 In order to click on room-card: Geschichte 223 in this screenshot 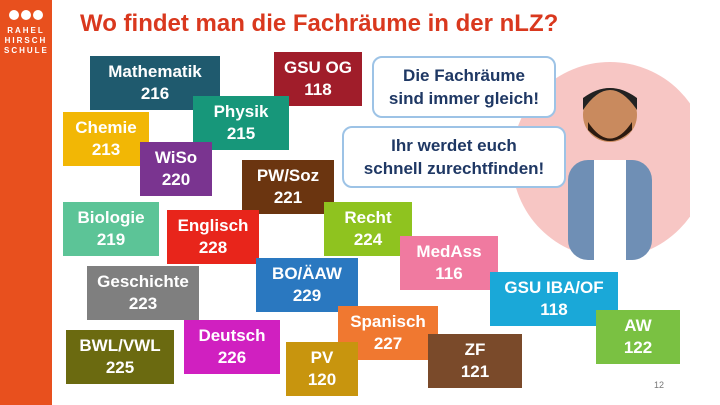, I will do `click(143, 293)`.